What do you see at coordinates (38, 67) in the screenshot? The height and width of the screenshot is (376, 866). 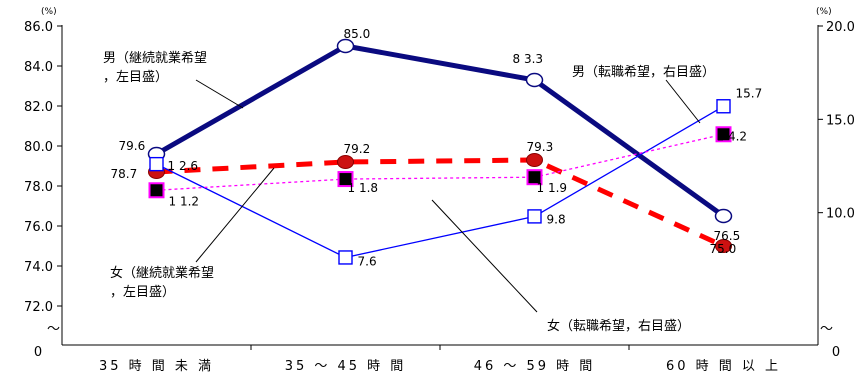 I see `left-tick-label: 84.0` at bounding box center [38, 67].